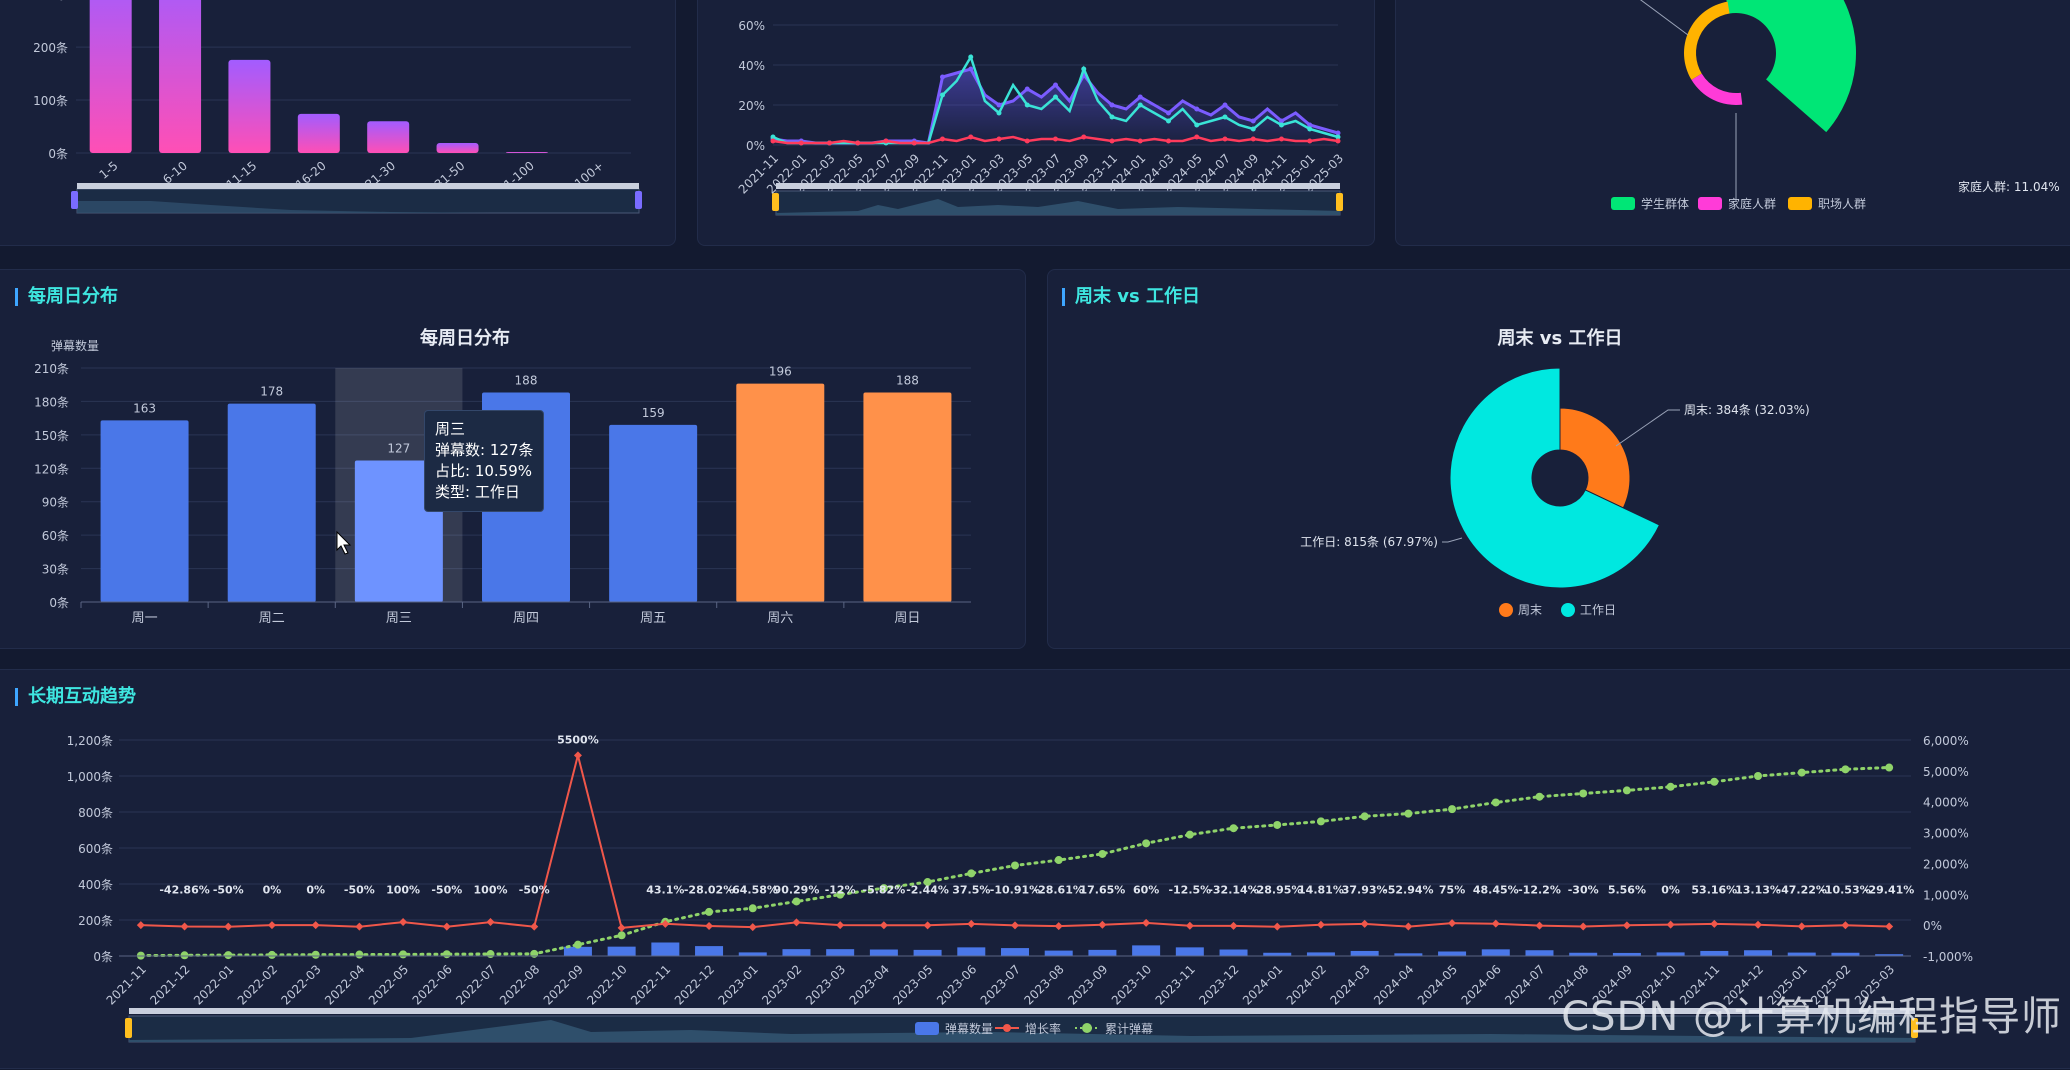 This screenshot has height=1070, width=2070. I want to click on x-tick-label: 2023-03, so click(825, 984).